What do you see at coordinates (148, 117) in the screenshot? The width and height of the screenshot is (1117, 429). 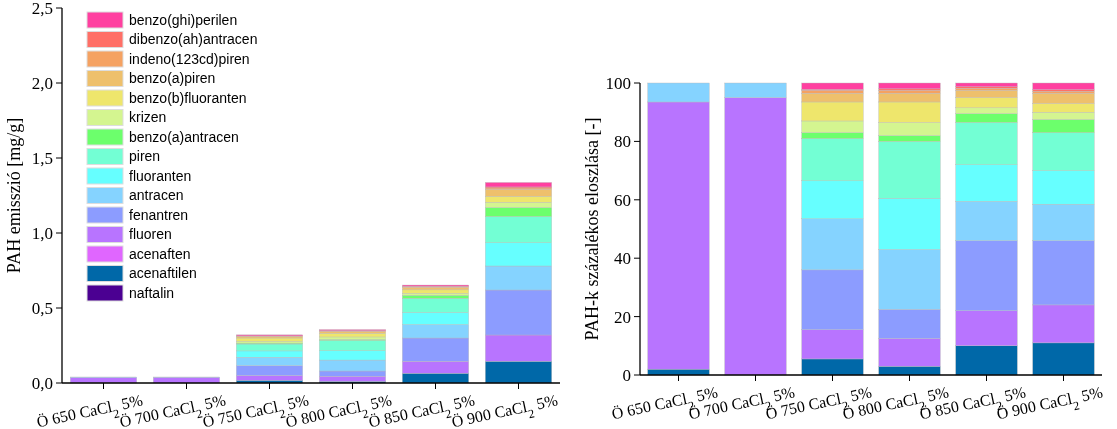 I see `legend-label: krizen` at bounding box center [148, 117].